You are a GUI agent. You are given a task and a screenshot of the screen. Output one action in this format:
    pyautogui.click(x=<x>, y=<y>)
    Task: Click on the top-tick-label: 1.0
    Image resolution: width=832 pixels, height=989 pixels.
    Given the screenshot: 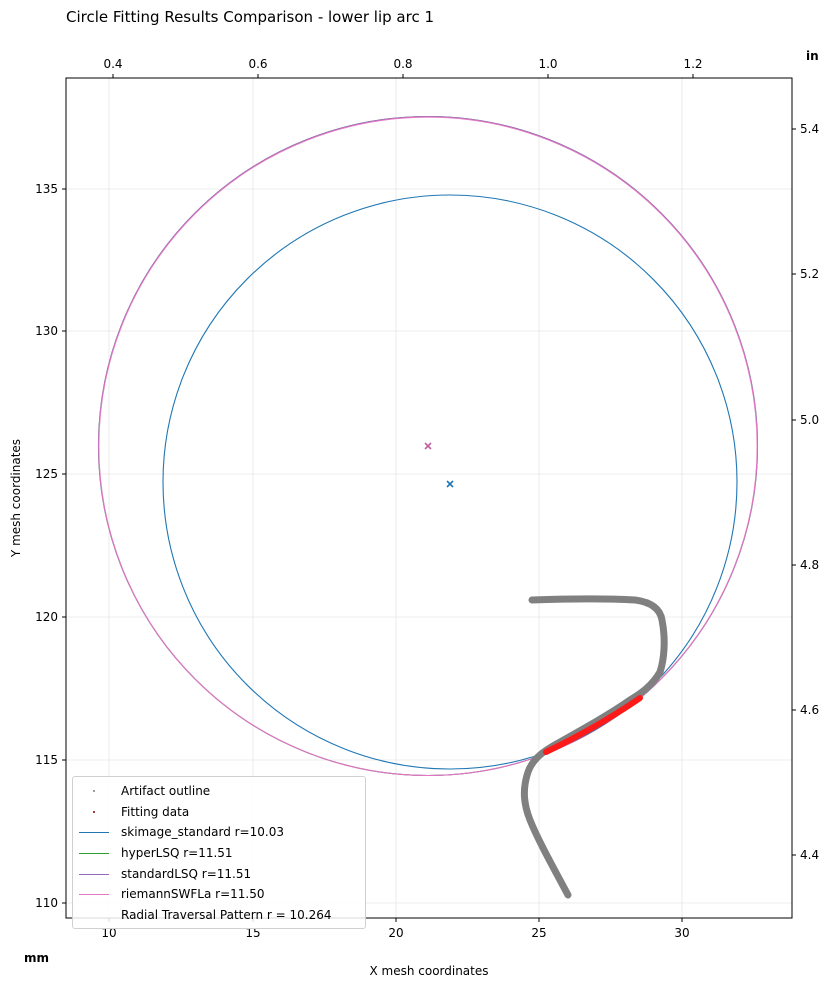 What is the action you would take?
    pyautogui.click(x=547, y=64)
    